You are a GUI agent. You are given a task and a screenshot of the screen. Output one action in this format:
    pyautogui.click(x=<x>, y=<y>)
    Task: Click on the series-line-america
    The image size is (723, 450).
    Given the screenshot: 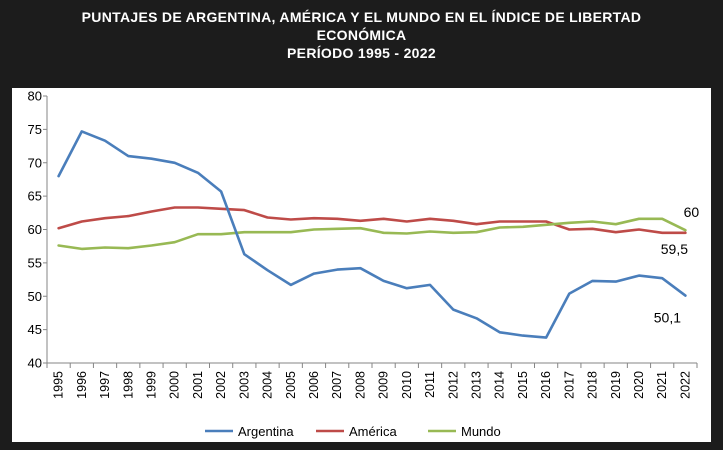 What is the action you would take?
    pyautogui.click(x=372, y=220)
    